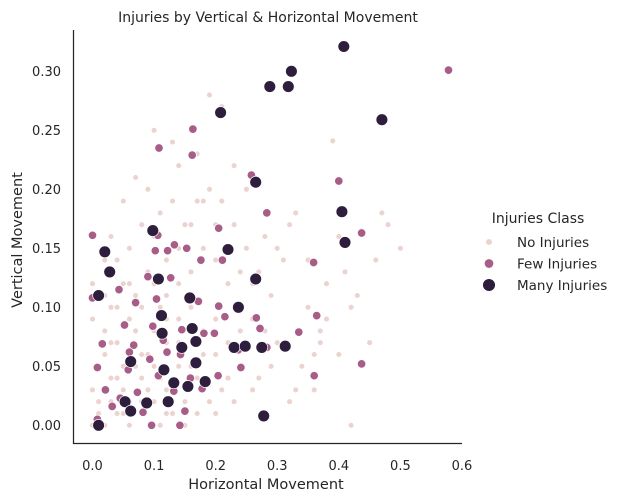 This screenshot has width=621, height=504. Describe the element at coordinates (557, 265) in the screenshot. I see `legend-label: Few Injuries` at that location.